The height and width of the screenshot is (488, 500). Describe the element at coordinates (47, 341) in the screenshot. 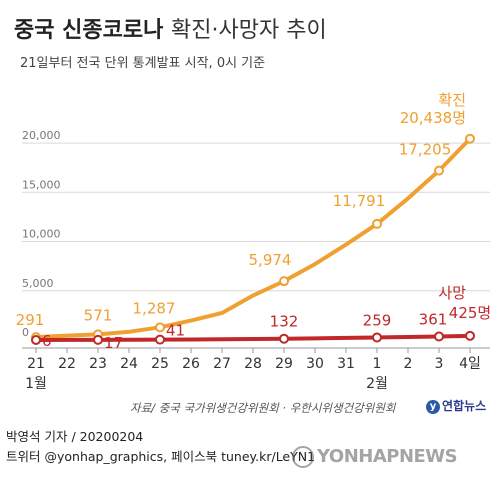

I see `data-label: 6` at that location.